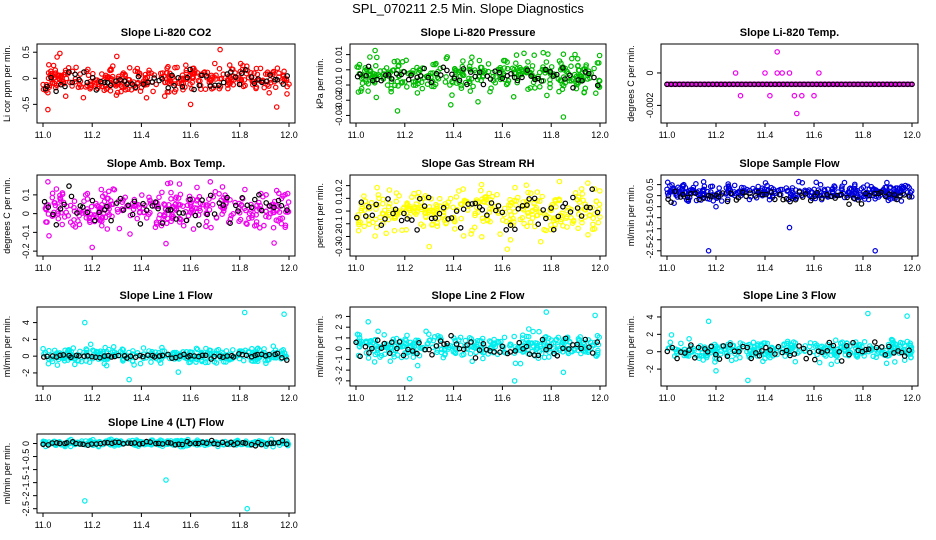 This screenshot has width=936, height=540. Describe the element at coordinates (339, 224) in the screenshot. I see `y-tick-label: -0.1` at that location.